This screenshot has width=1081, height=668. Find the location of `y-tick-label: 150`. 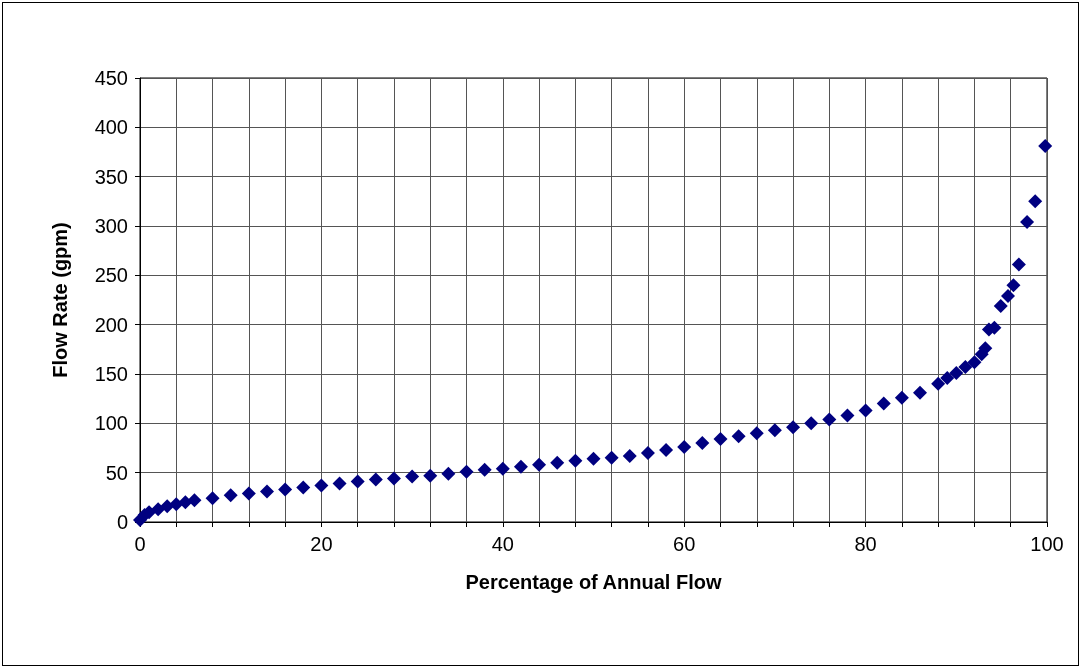

y-tick-label: 150 is located at coordinates (111, 374).